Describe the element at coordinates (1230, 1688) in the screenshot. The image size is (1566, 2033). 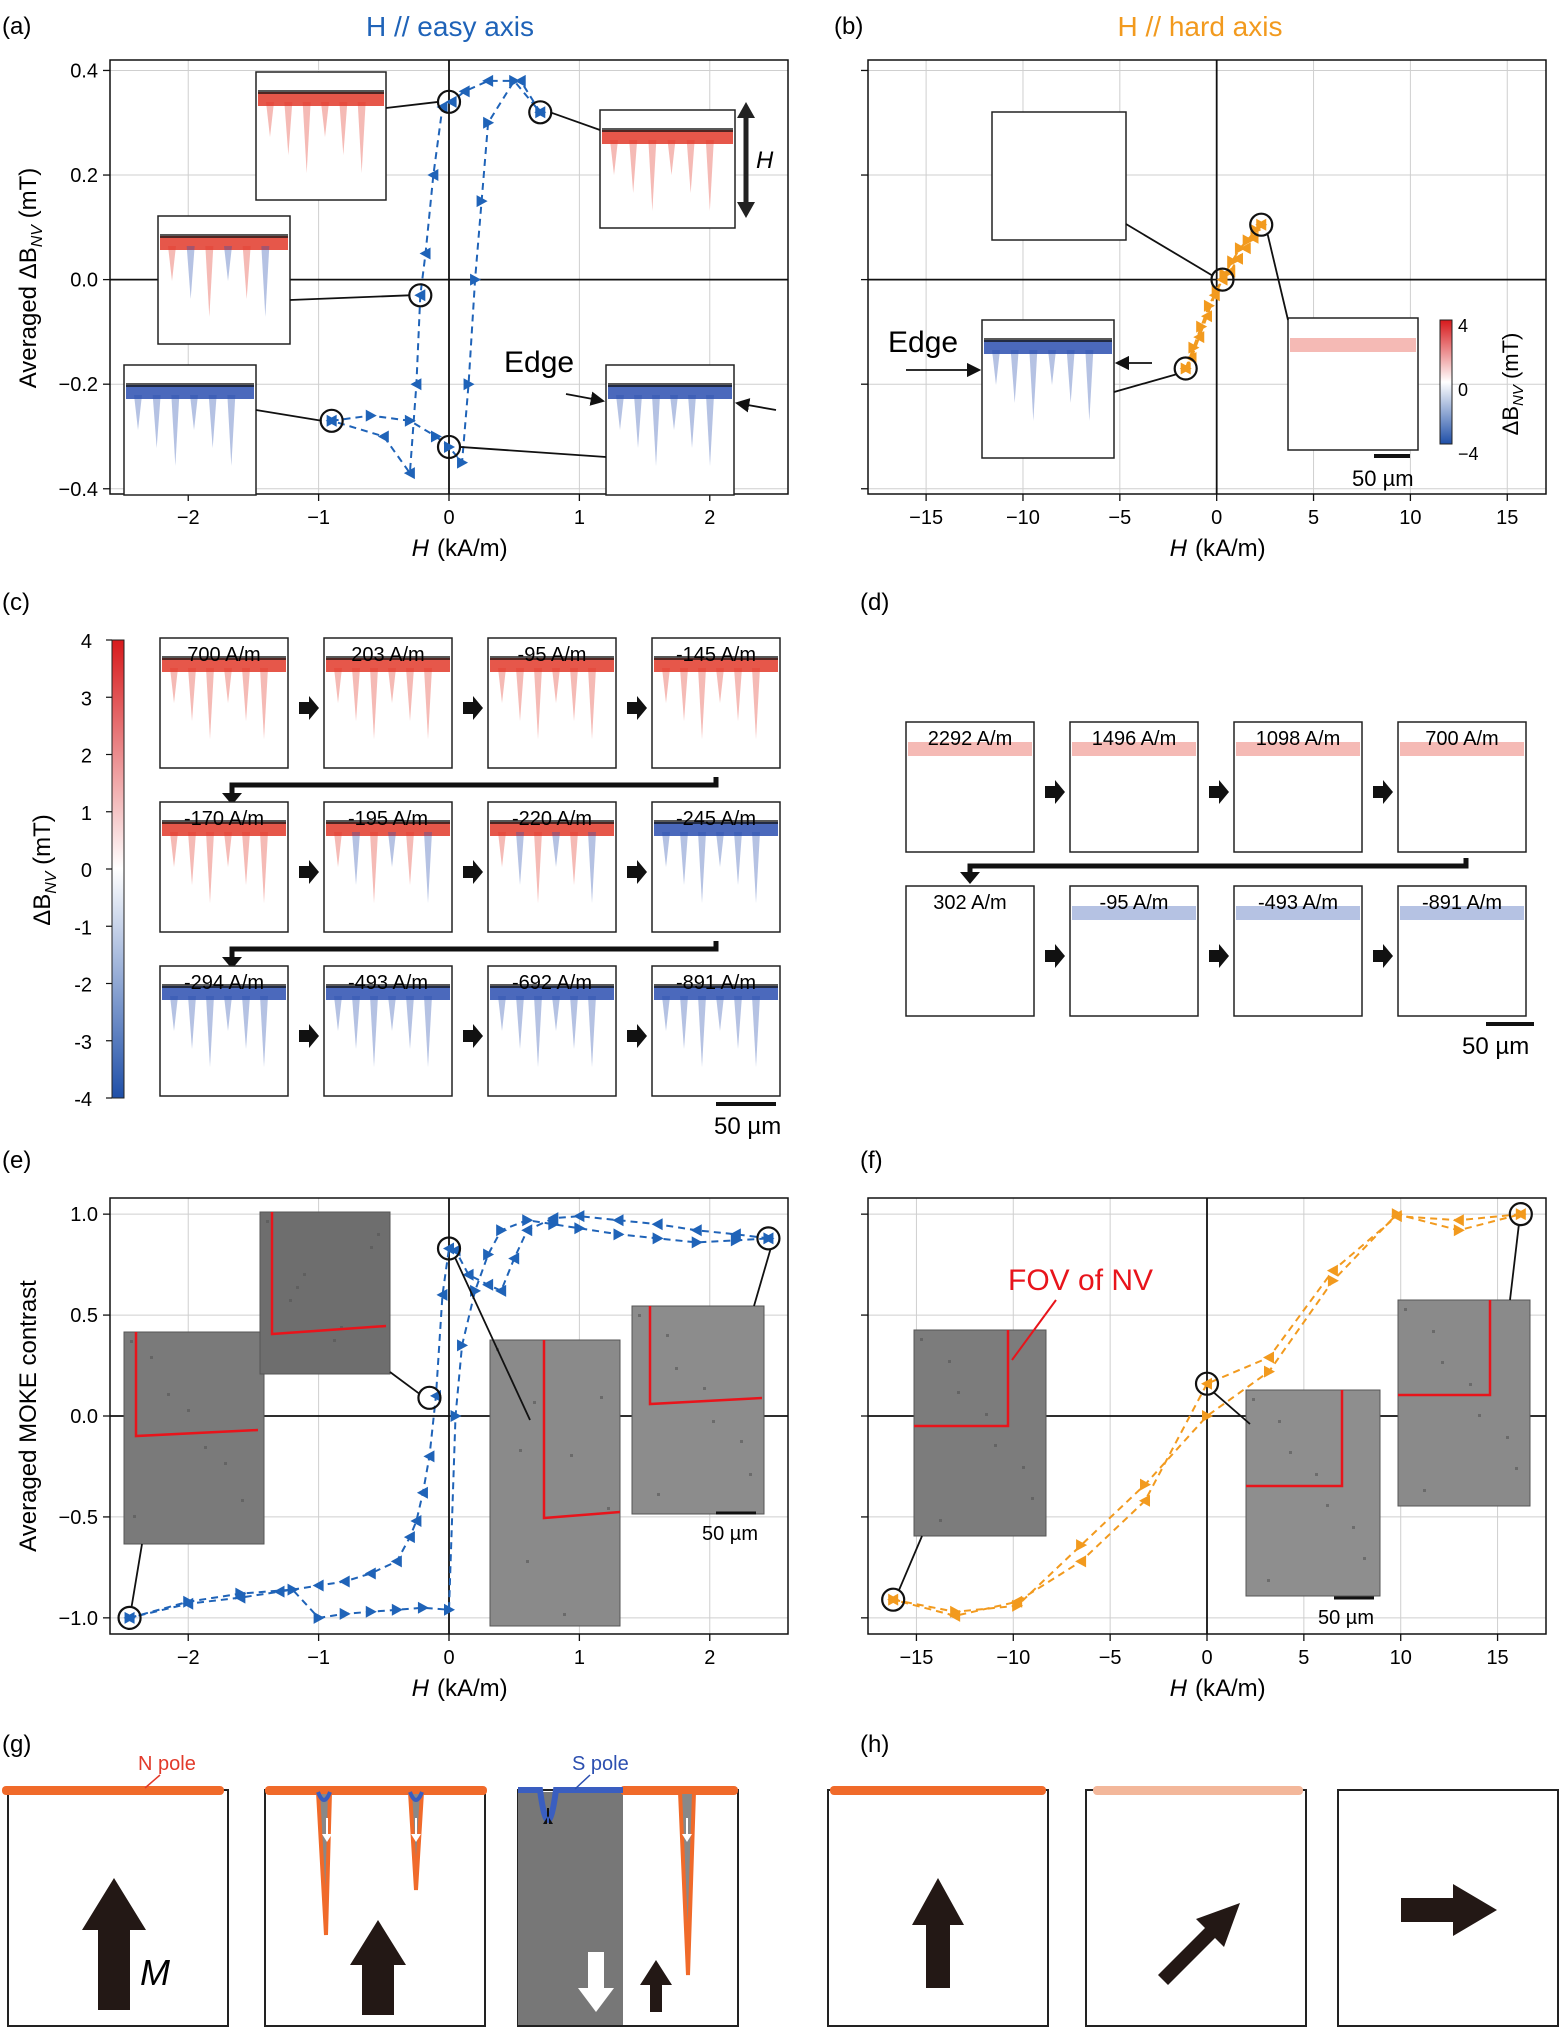
I see `x-axis-label-unit: (kA/m)` at that location.